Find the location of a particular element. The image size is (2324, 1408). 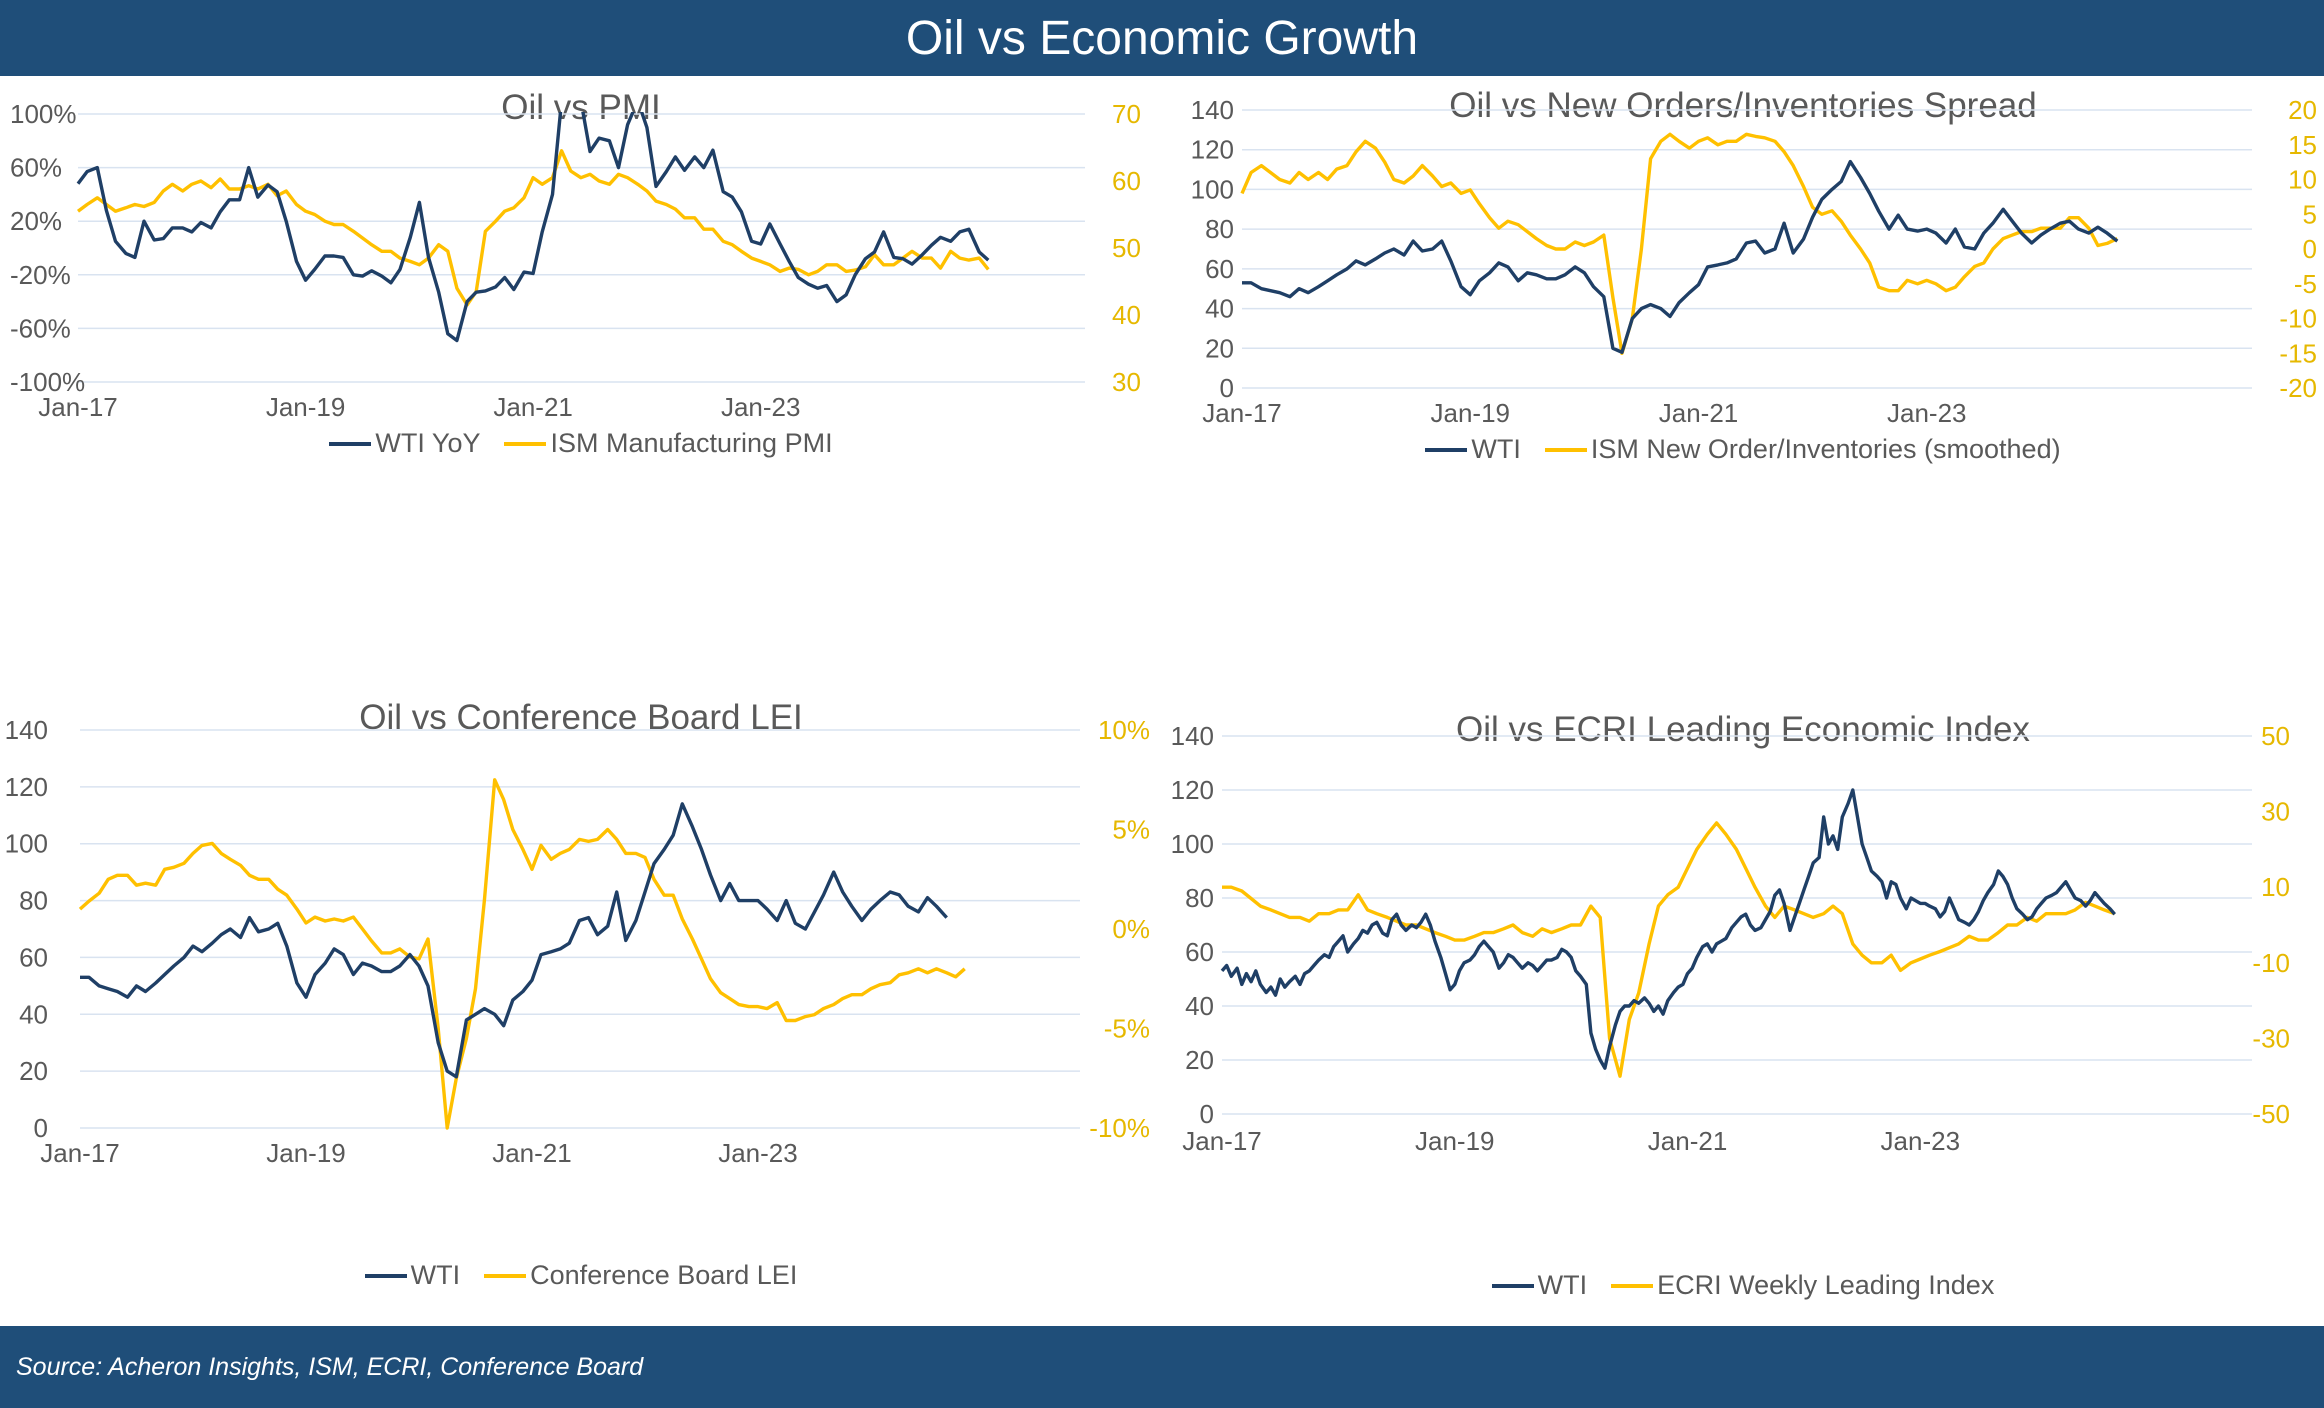

legend-label: WTI YoY is located at coordinates (428, 443).